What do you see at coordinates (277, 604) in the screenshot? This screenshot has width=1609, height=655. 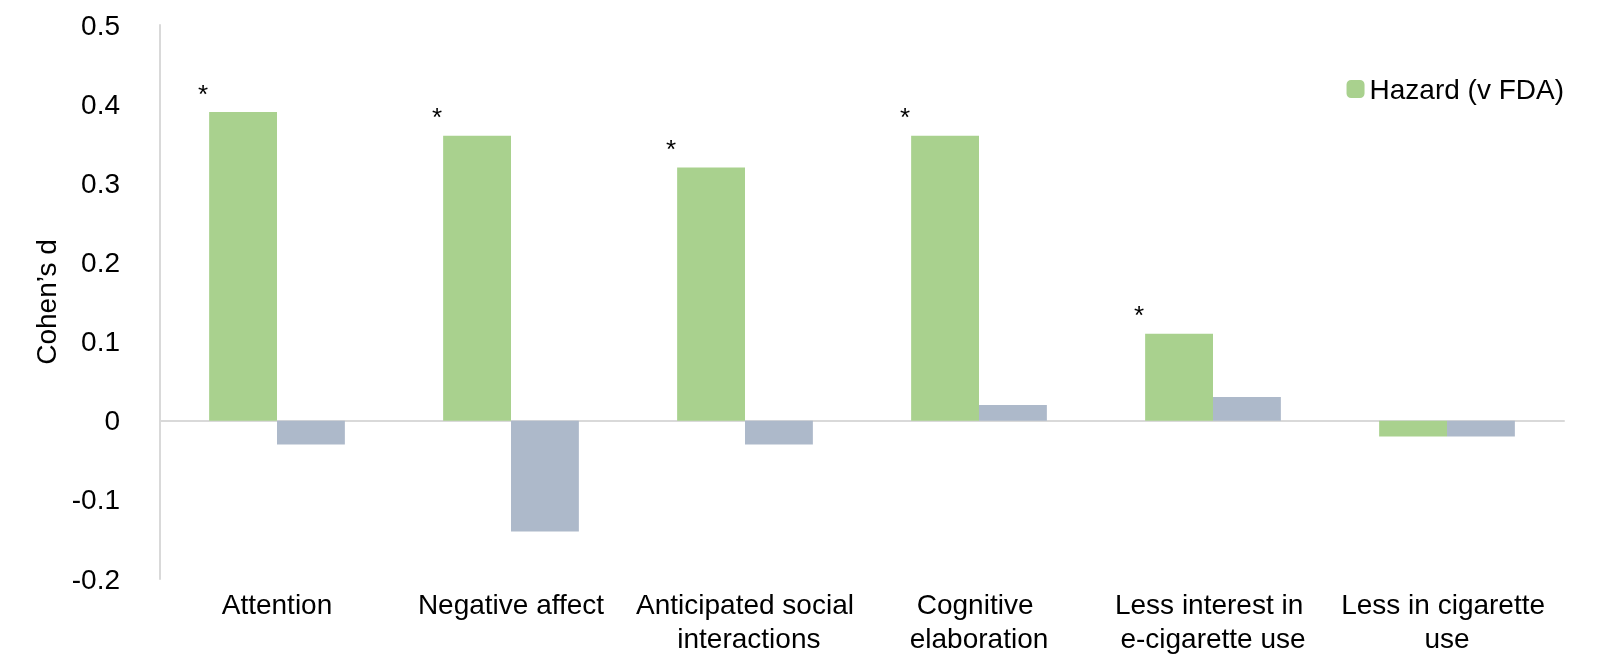 I see `x-tick-label: Attention` at bounding box center [277, 604].